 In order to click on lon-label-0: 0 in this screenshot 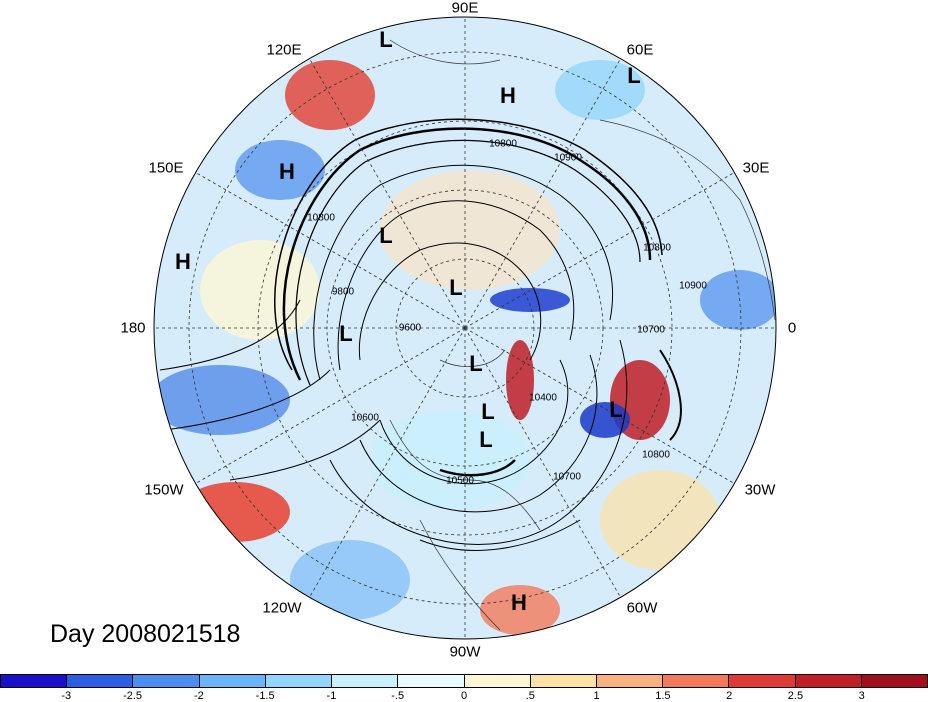, I will do `click(792, 328)`.